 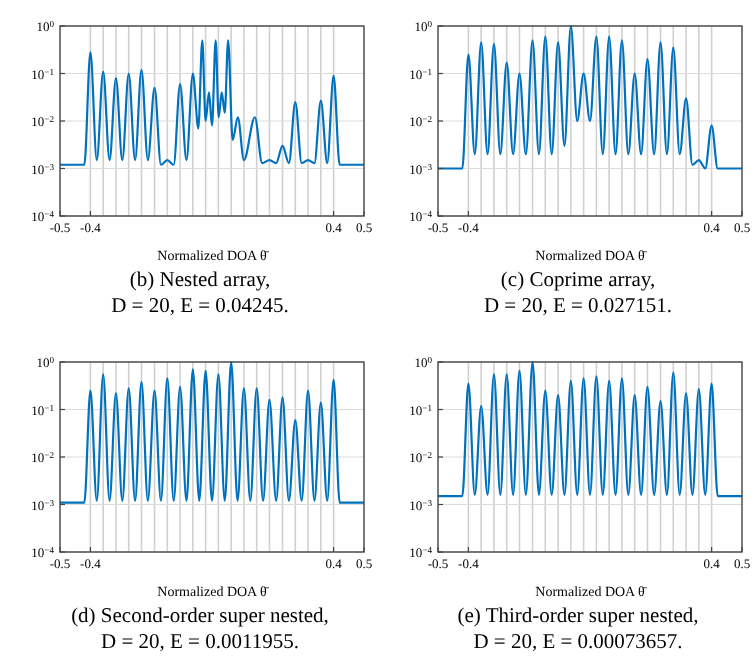 What do you see at coordinates (578, 307) in the screenshot?
I see `text: D = 20, E = 0.027151.` at bounding box center [578, 307].